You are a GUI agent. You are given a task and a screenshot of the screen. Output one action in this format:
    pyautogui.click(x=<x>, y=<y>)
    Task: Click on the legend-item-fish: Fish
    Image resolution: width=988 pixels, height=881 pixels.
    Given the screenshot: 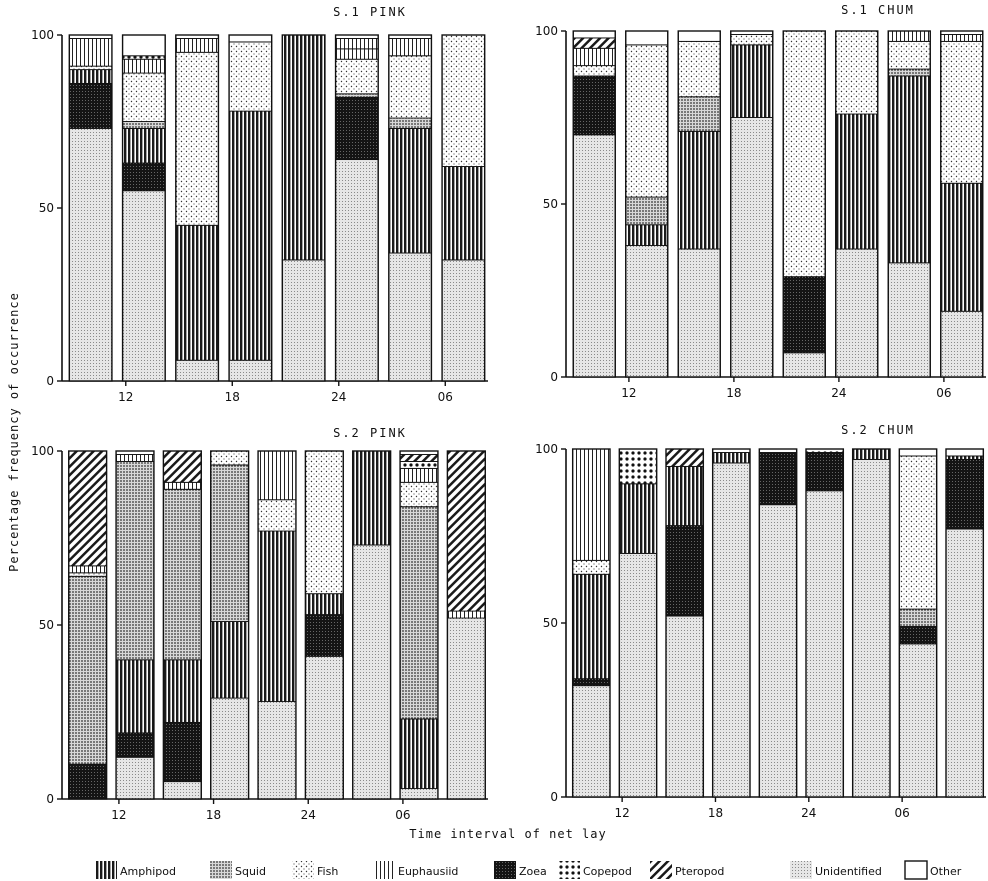 What is the action you would take?
    pyautogui.click(x=315, y=870)
    